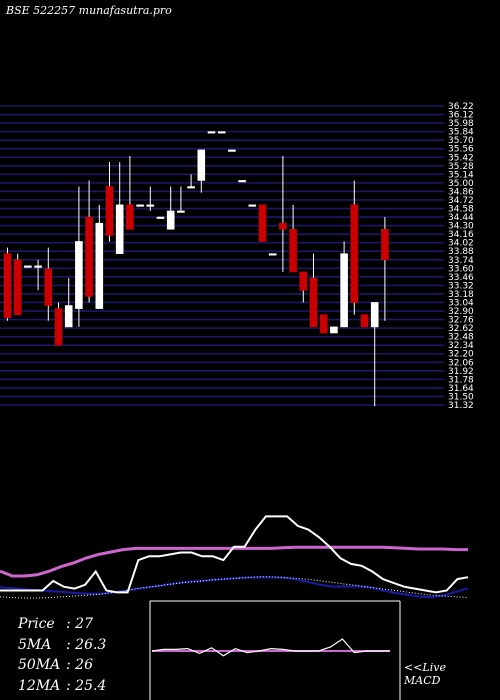  What do you see at coordinates (461, 210) in the screenshot?
I see `y-tick-label: 34.58` at bounding box center [461, 210].